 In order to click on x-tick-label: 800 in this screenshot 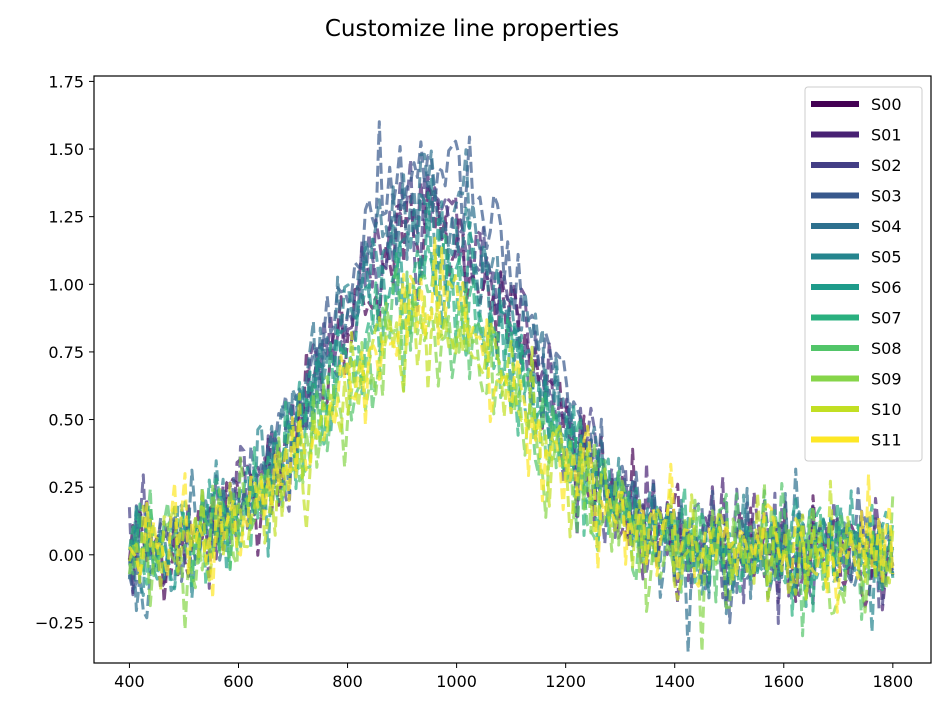, I will do `click(347, 681)`.